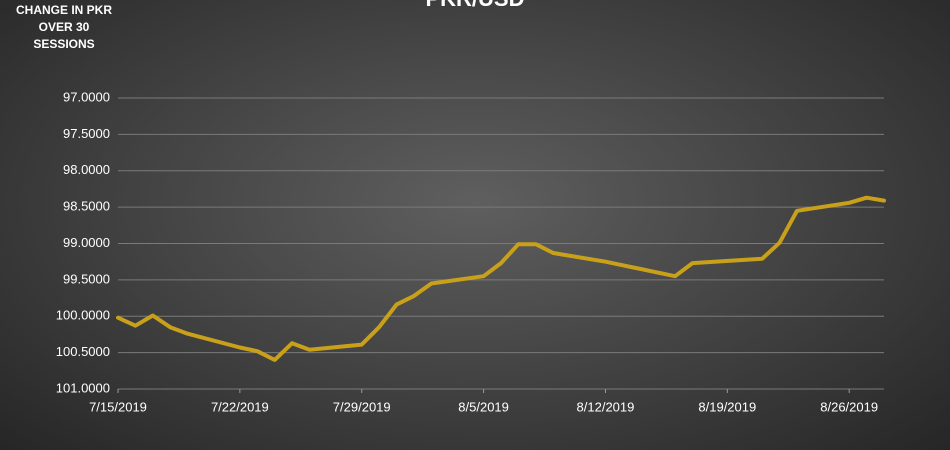 The width and height of the screenshot is (950, 450). Describe the element at coordinates (849, 406) in the screenshot. I see `x-tick-label: 8/26/2019` at that location.